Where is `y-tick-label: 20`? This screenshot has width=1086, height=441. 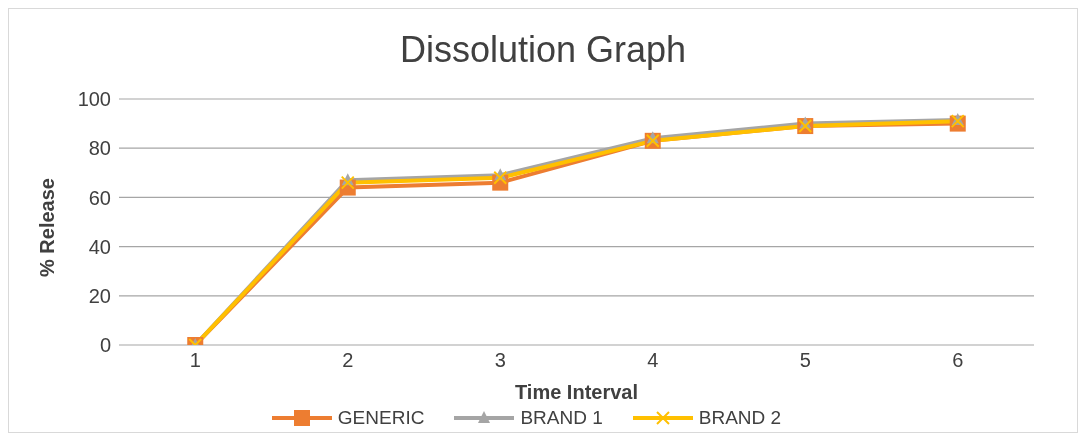 y-tick-label: 20 is located at coordinates (99, 295).